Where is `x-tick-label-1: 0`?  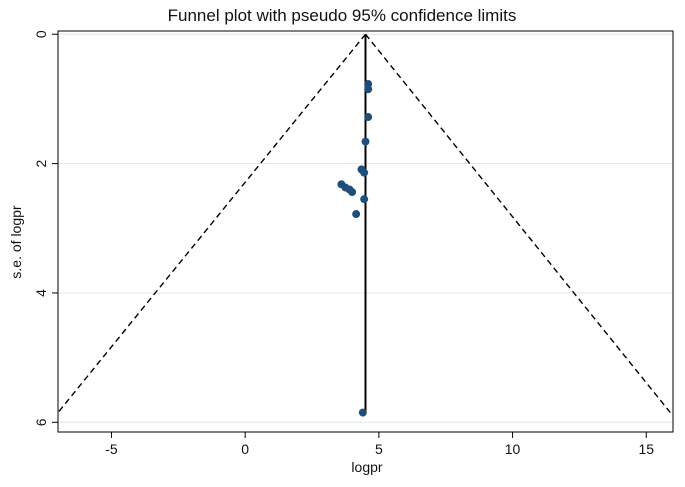
x-tick-label-1: 0 is located at coordinates (245, 449).